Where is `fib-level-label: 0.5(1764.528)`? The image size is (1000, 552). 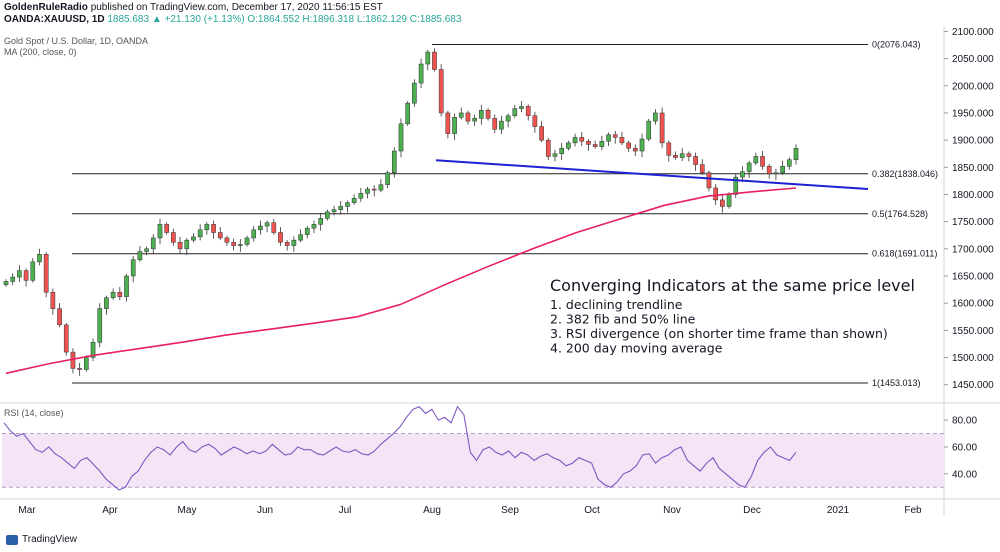
fib-level-label: 0.5(1764.528) is located at coordinates (900, 214).